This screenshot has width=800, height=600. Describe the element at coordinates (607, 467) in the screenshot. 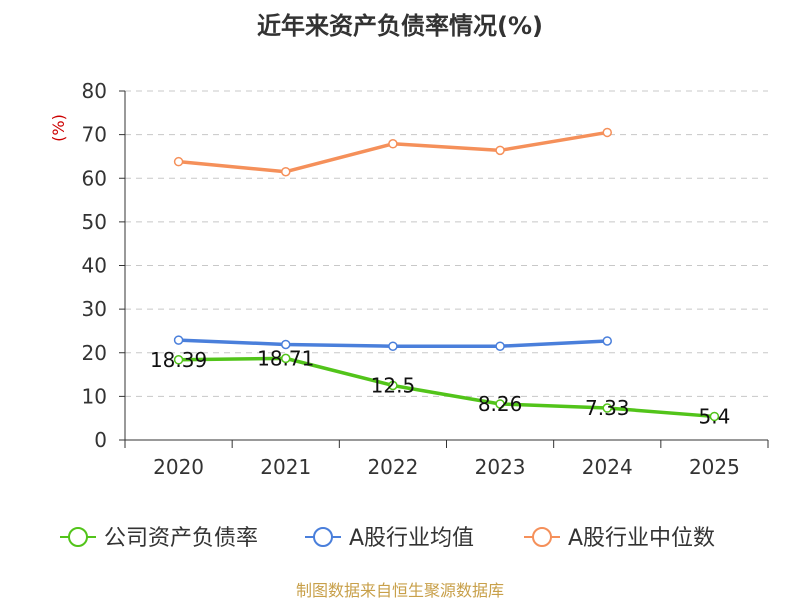

I see `x-tick-label-2024: 2024` at that location.